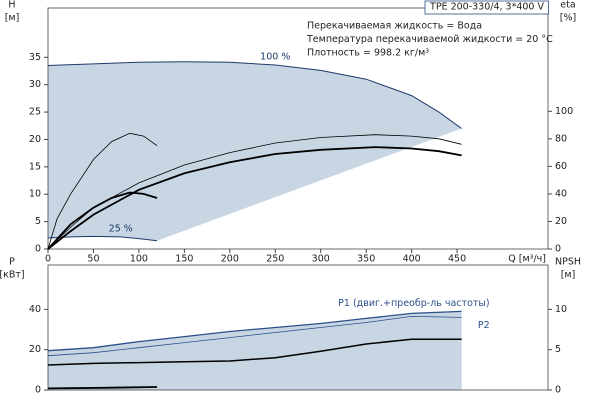  Describe the element at coordinates (558, 349) in the screenshot. I see `y2-tick-label: 5` at that location.